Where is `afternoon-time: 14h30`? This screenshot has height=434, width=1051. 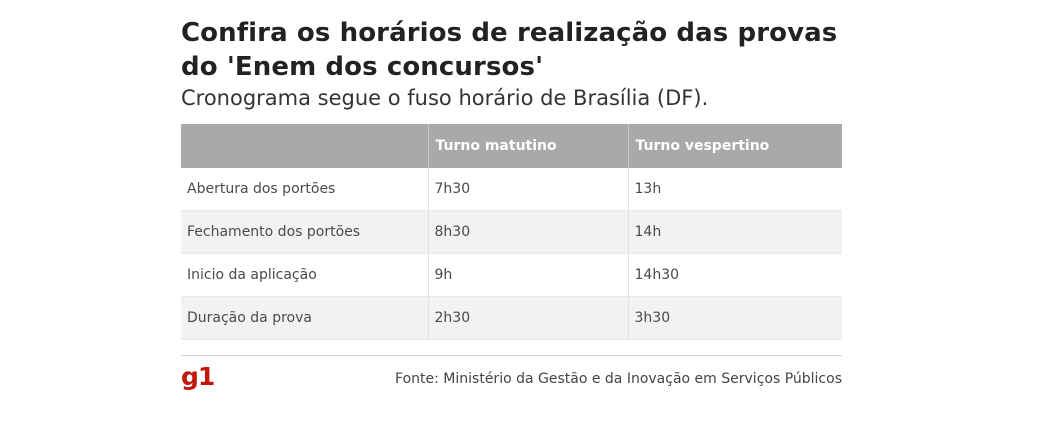
afternoon-time: 14h30 is located at coordinates (735, 275).